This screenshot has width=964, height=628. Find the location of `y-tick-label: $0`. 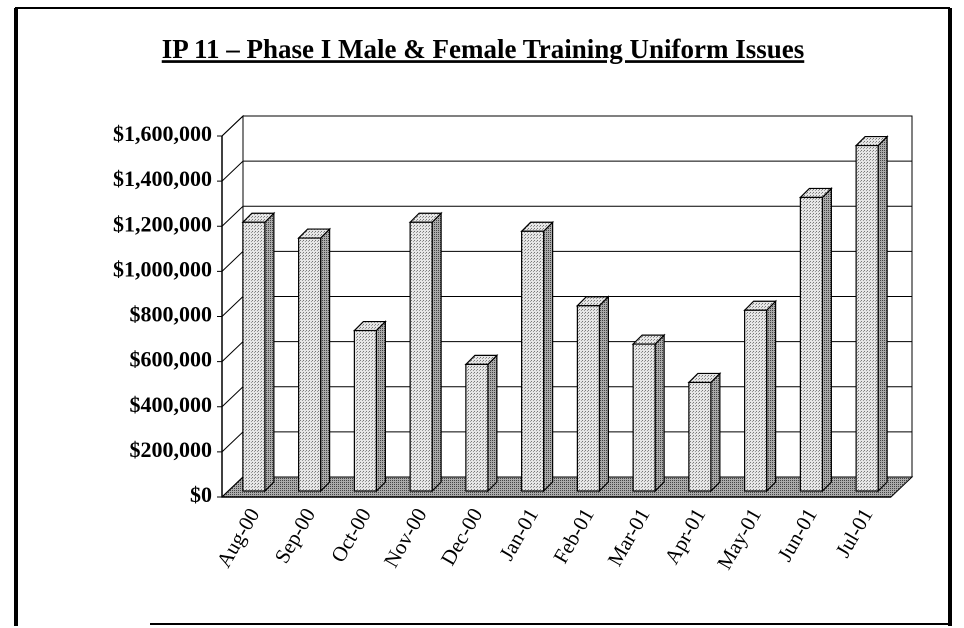

y-tick-label: $0 is located at coordinates (201, 494).